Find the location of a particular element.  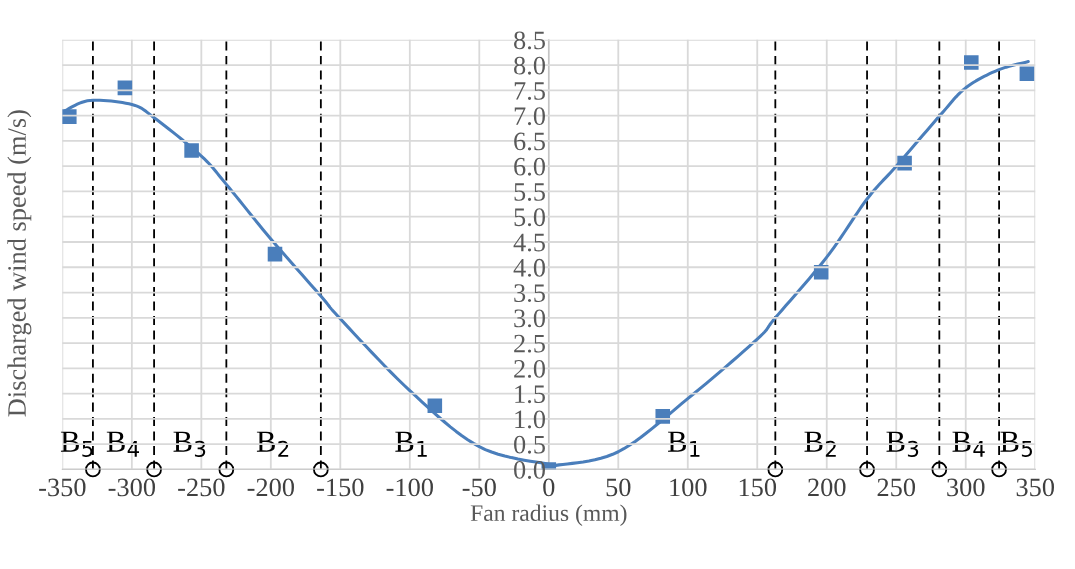

x-axis-title: Fan radius (mm) is located at coordinates (548, 515).